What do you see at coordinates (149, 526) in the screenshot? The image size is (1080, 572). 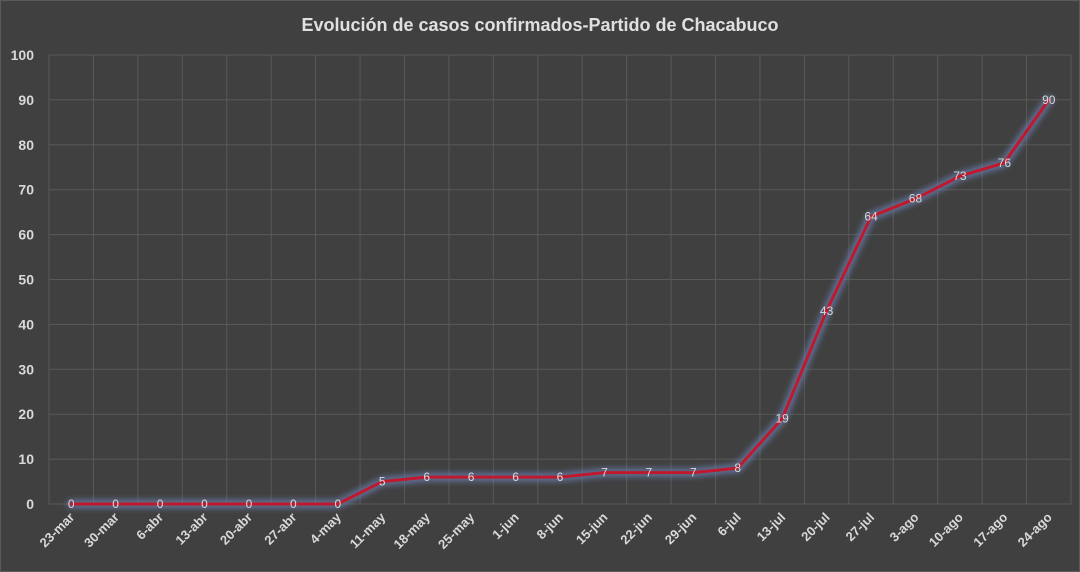 I see `x-tick-label: 6-abr` at bounding box center [149, 526].